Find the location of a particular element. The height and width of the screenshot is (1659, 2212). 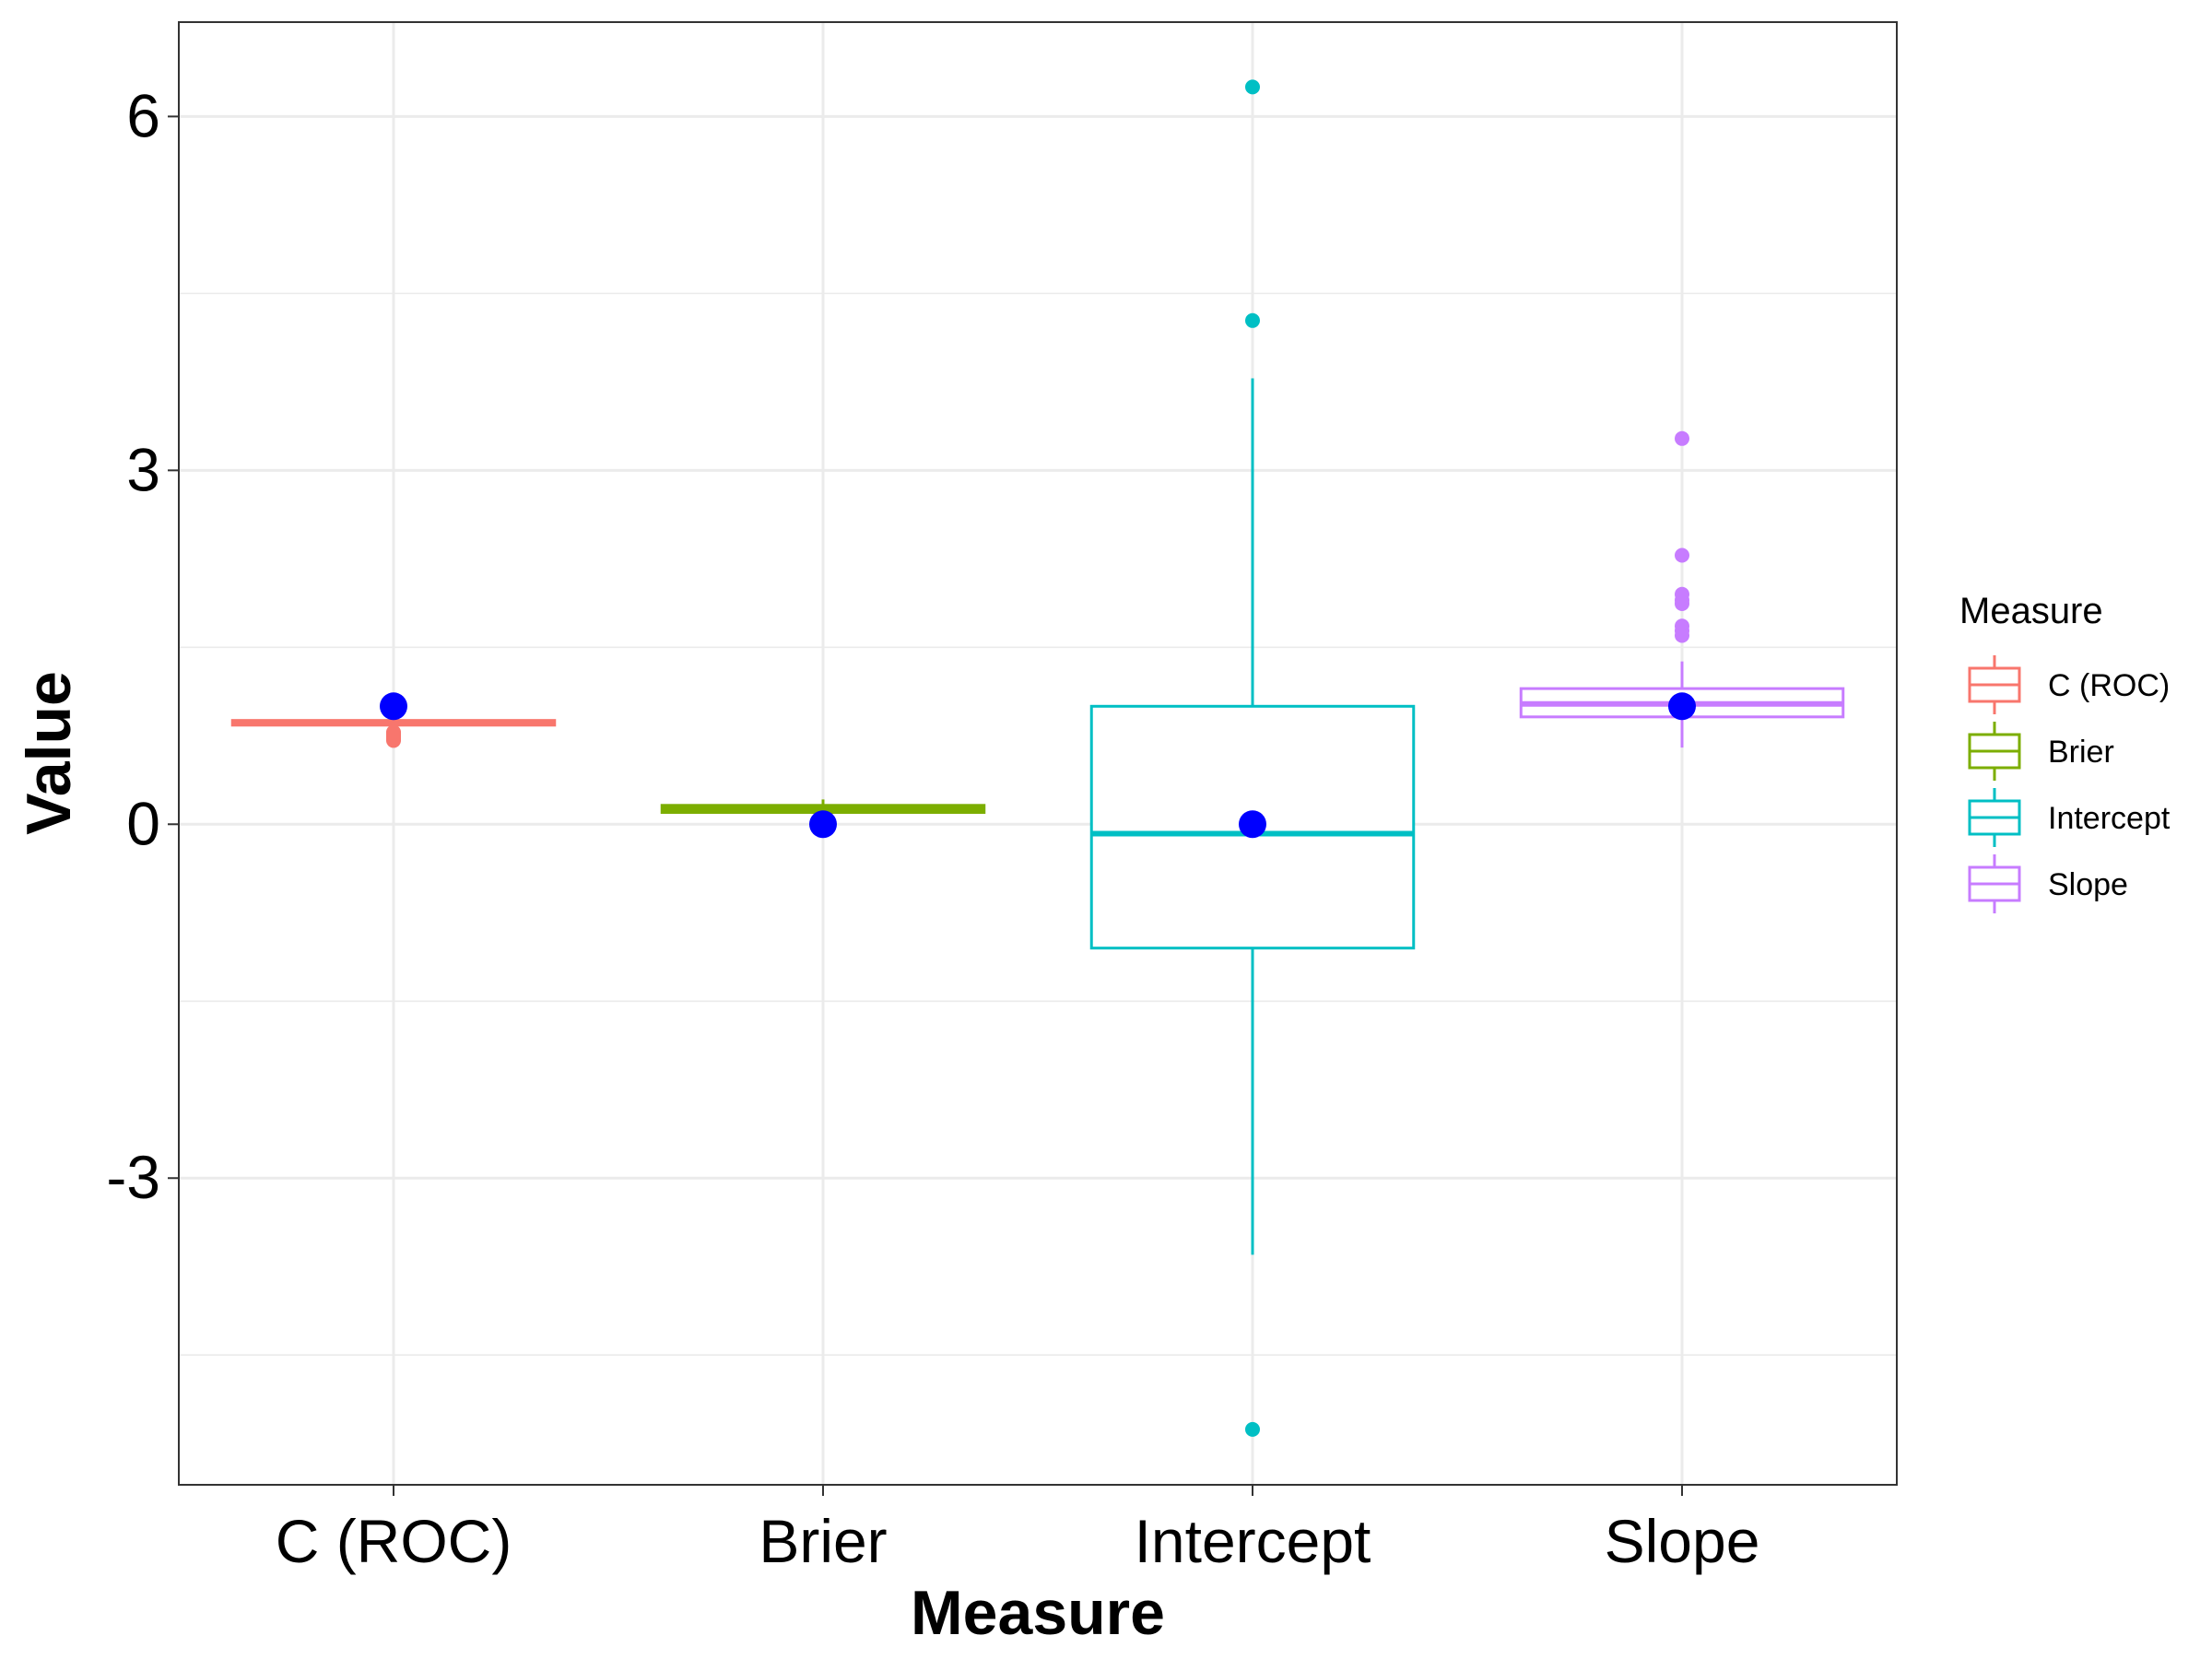

legend-item: Slope is located at coordinates (2048, 883).